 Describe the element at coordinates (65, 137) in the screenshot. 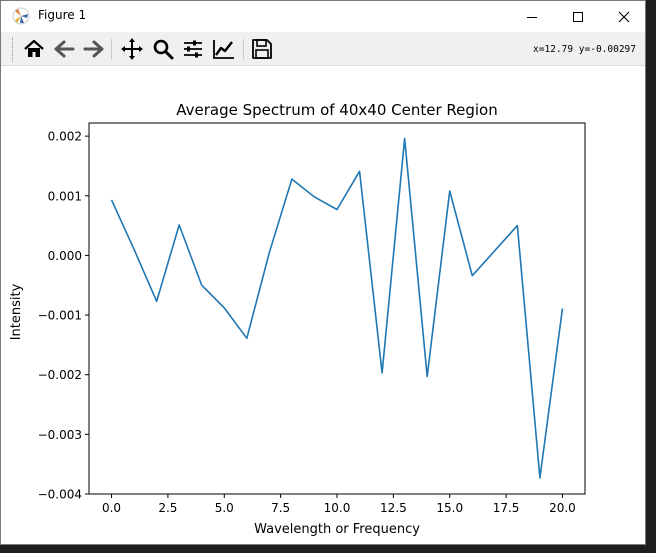

I see `y-tick-label: 0.002` at that location.